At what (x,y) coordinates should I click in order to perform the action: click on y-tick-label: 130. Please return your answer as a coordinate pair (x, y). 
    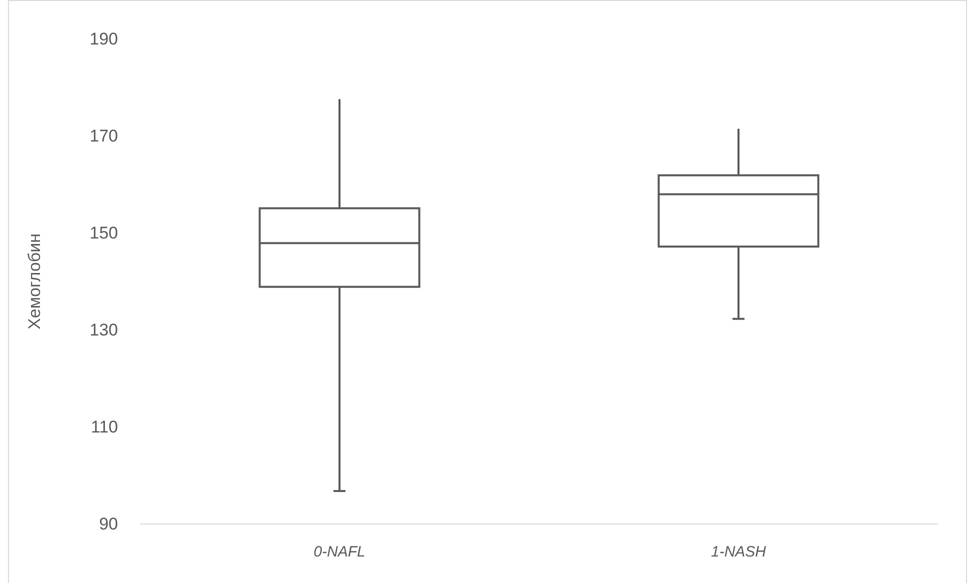
    Looking at the image, I should click on (104, 330).